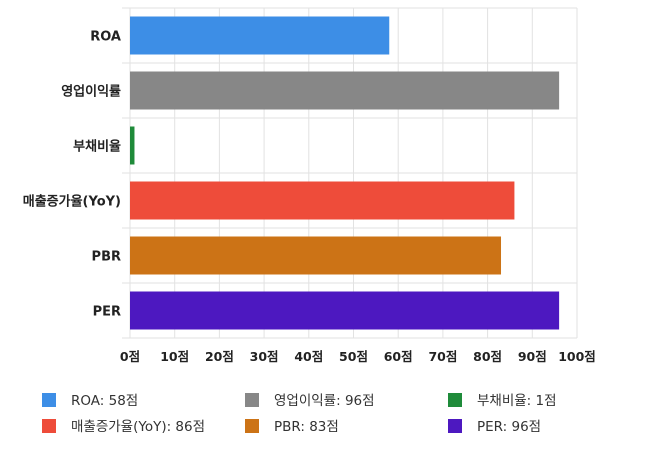  Describe the element at coordinates (174, 356) in the screenshot. I see `x-tick-label-1: 10점` at that location.